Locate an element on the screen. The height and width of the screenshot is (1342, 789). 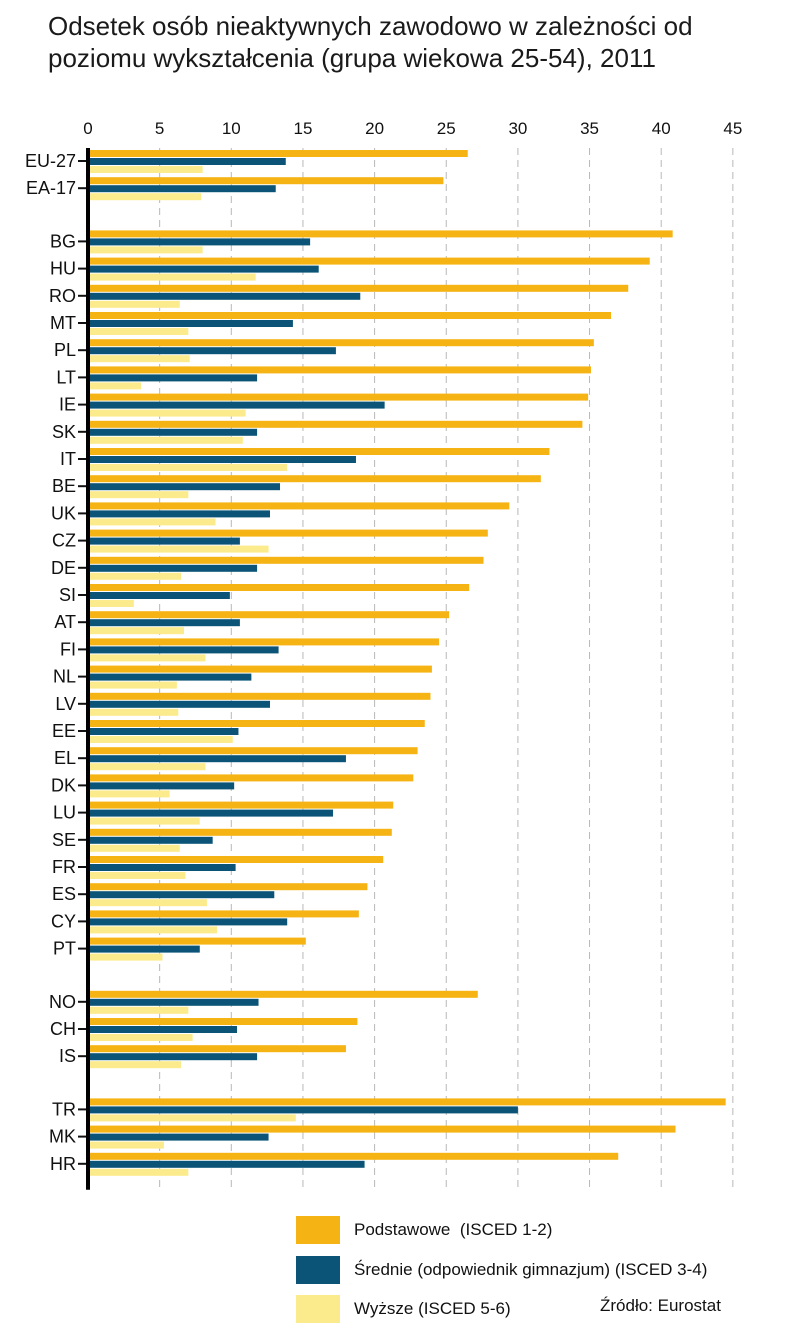
category-label-lv: LV is located at coordinates (65, 704).